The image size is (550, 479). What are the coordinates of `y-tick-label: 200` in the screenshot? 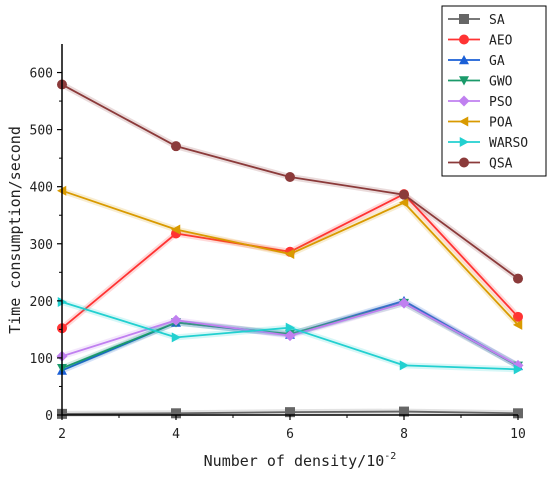 It's located at (41, 302).